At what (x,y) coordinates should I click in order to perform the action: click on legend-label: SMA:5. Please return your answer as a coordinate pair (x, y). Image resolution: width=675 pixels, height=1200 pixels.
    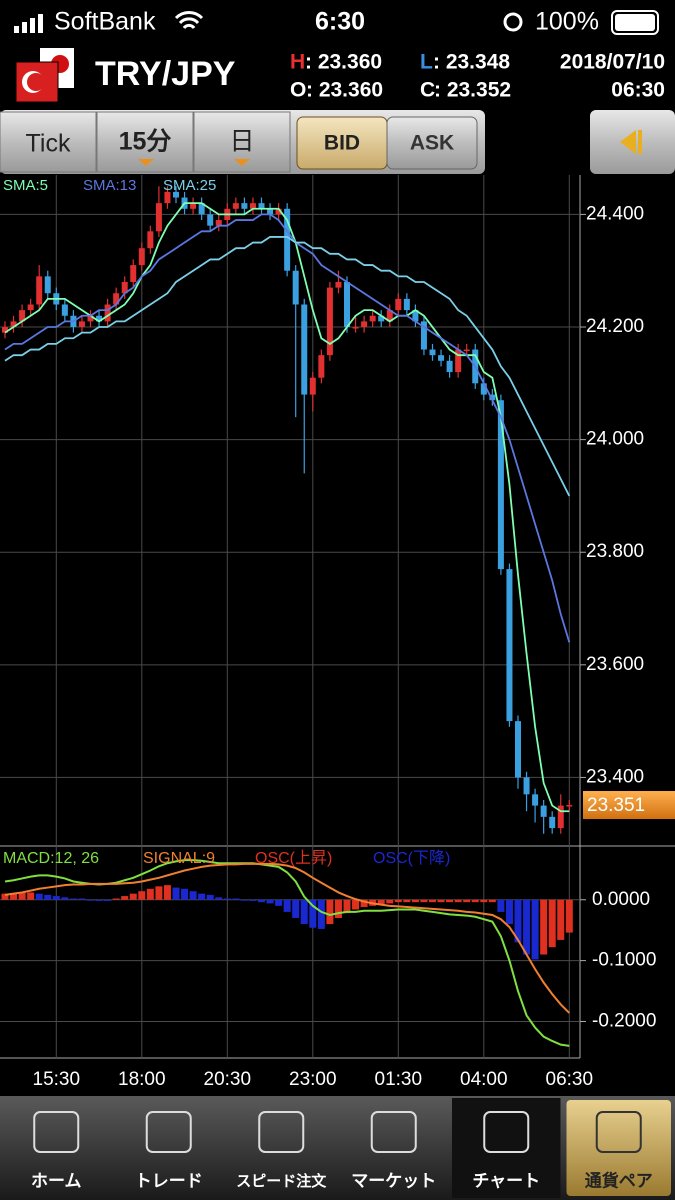
    Looking at the image, I should click on (25, 185).